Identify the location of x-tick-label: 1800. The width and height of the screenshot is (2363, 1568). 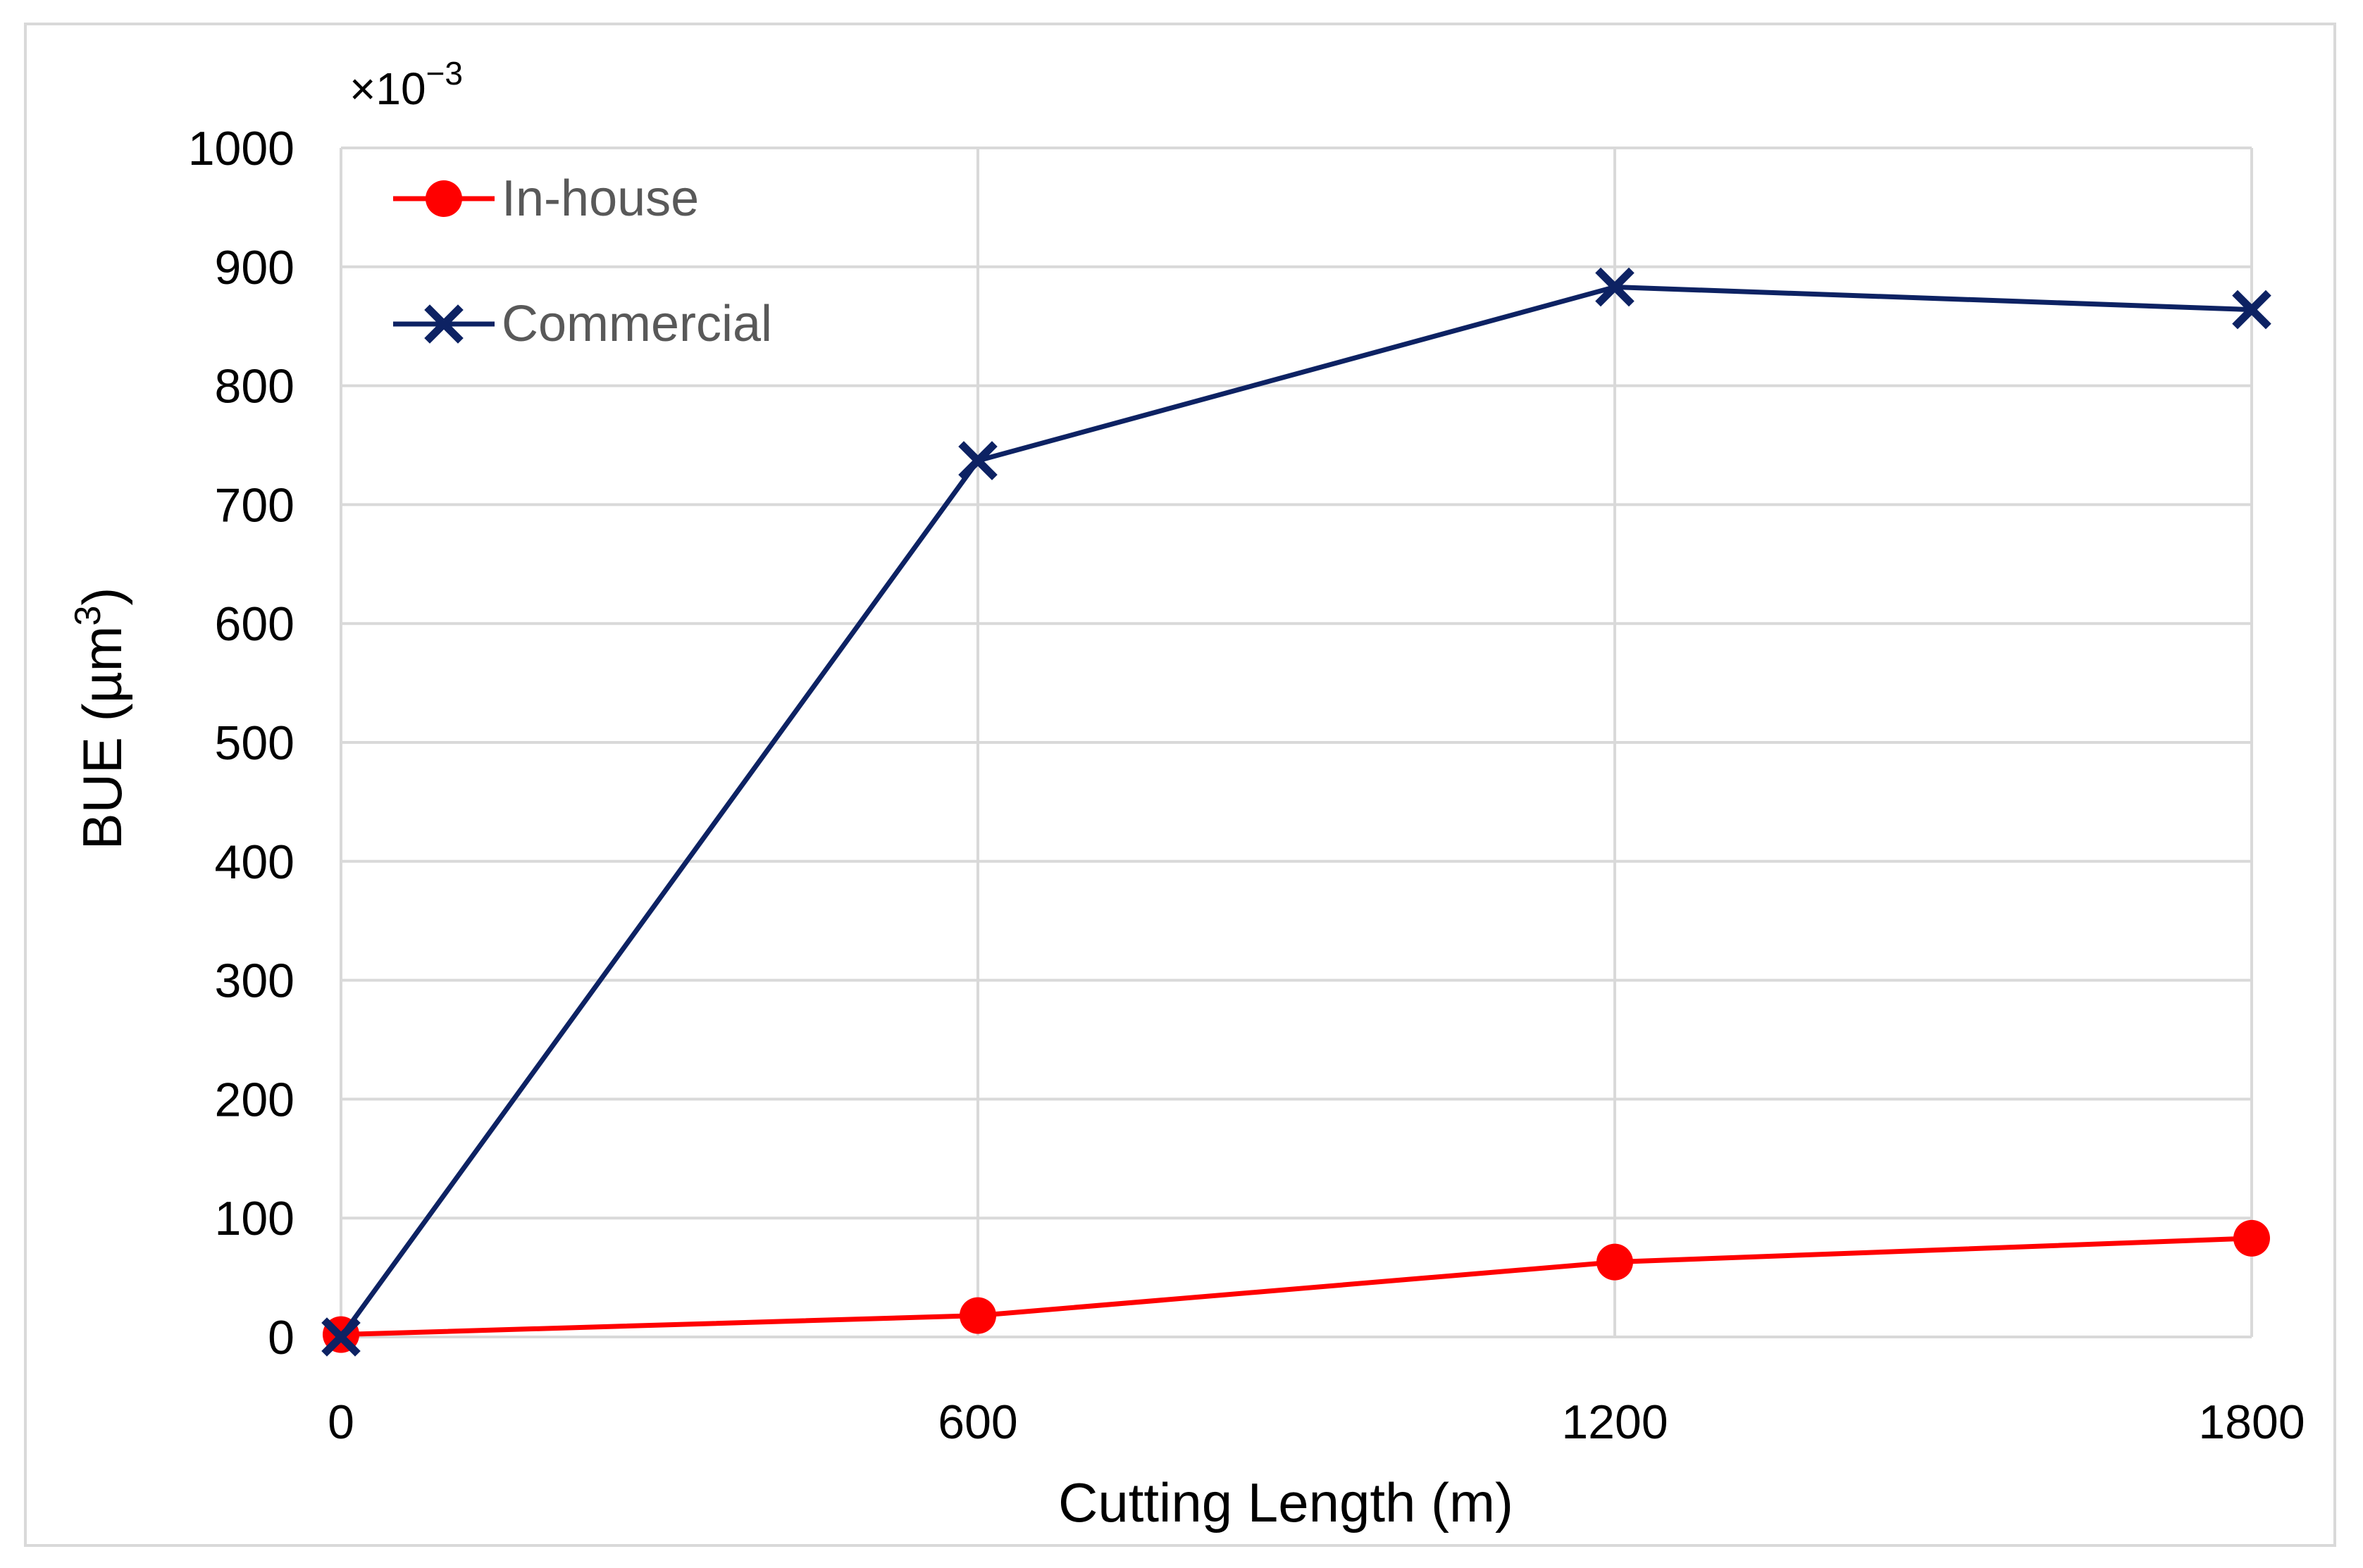
(2251, 1422).